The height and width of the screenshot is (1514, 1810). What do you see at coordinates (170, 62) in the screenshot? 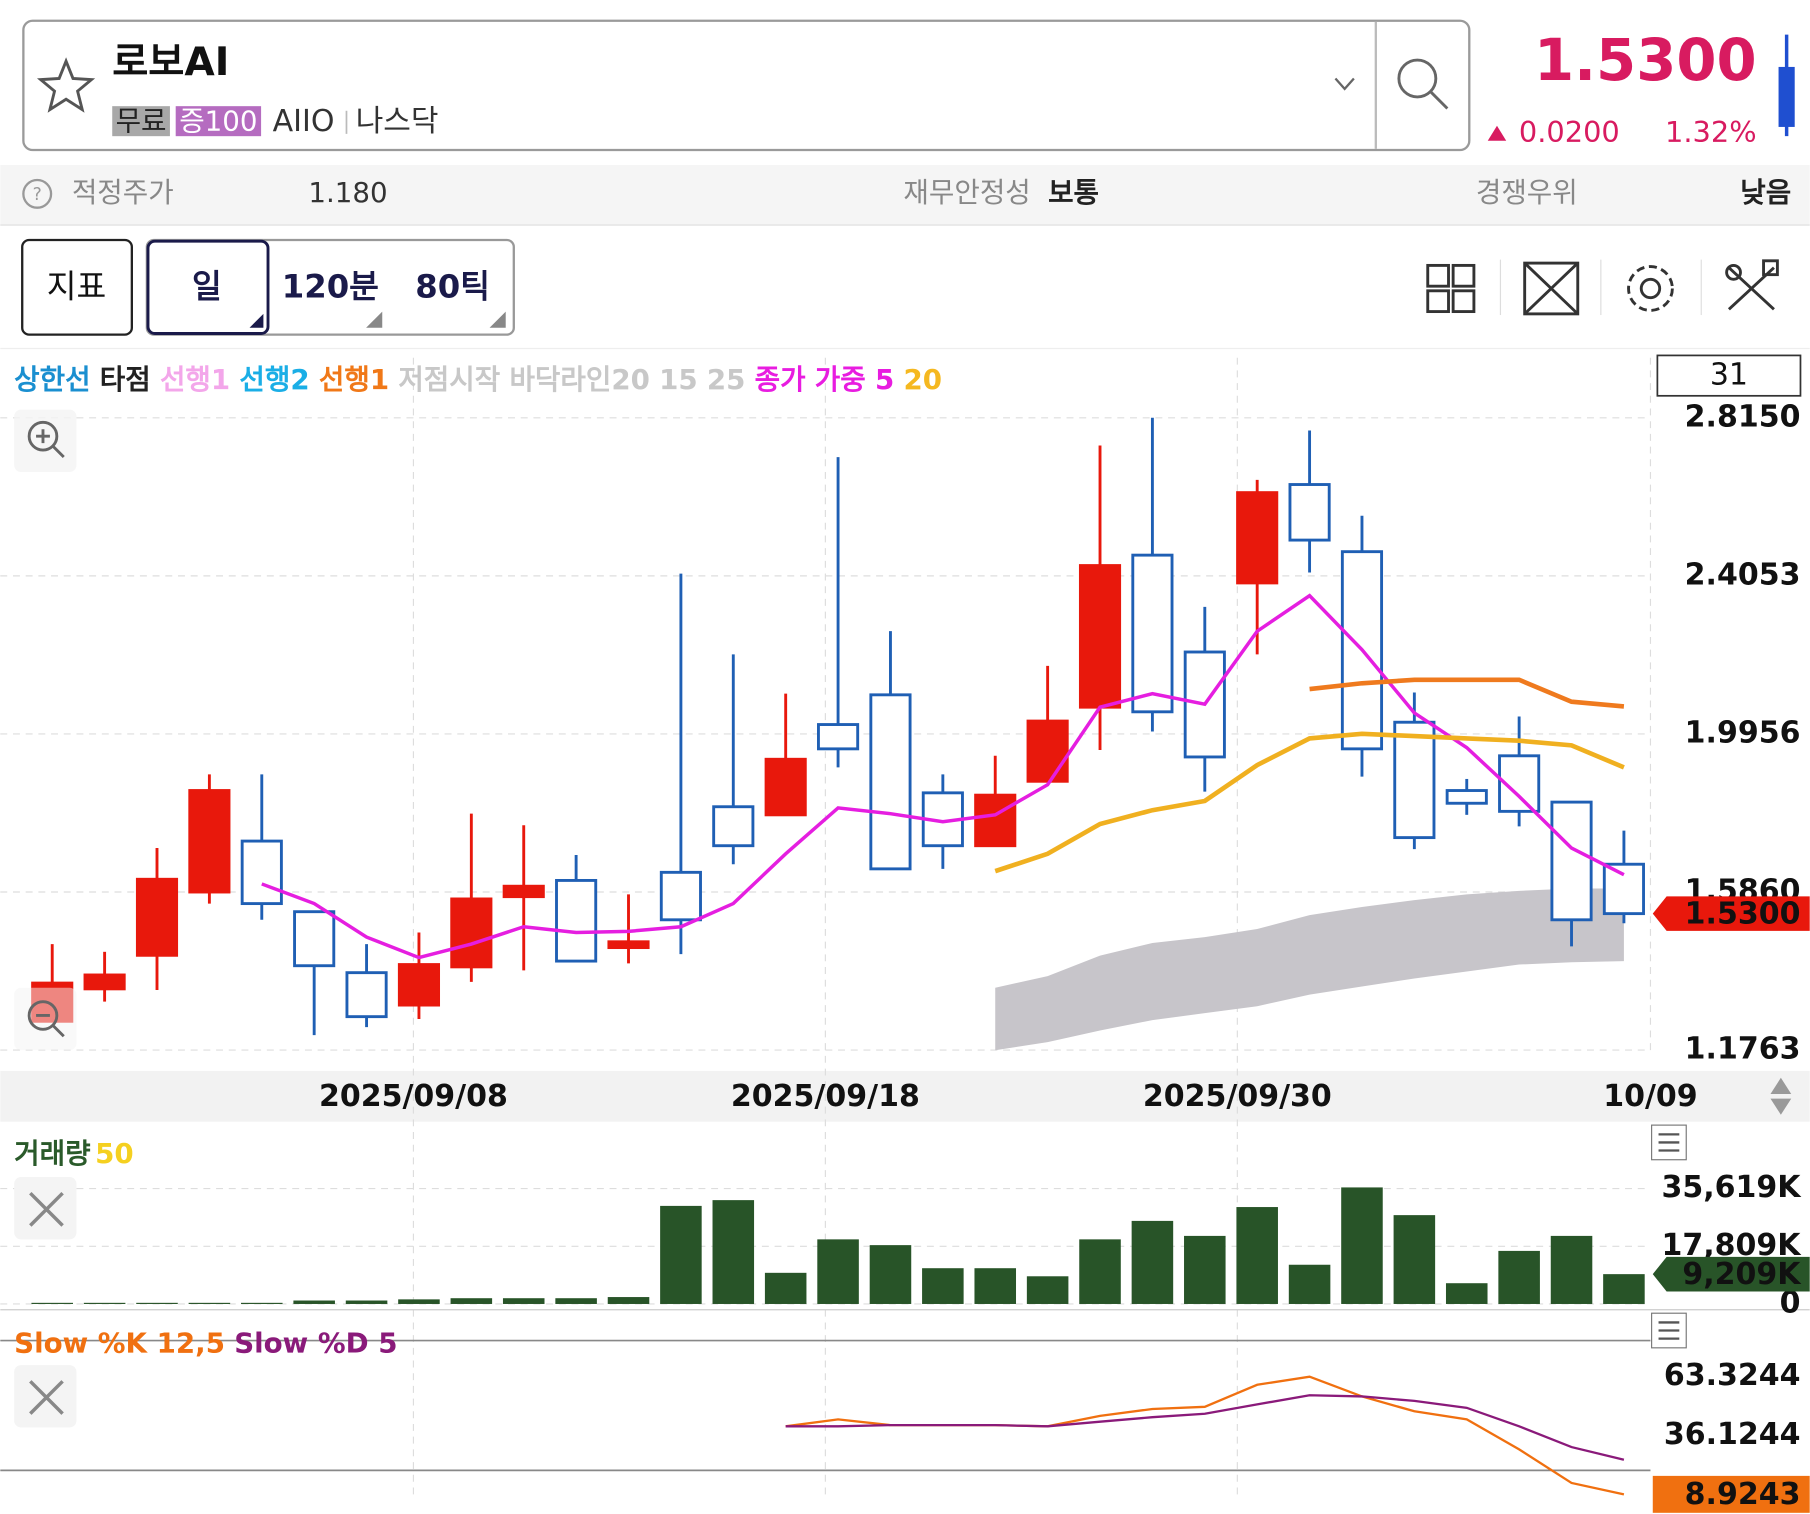
I see `stock-name: 로보AI` at bounding box center [170, 62].